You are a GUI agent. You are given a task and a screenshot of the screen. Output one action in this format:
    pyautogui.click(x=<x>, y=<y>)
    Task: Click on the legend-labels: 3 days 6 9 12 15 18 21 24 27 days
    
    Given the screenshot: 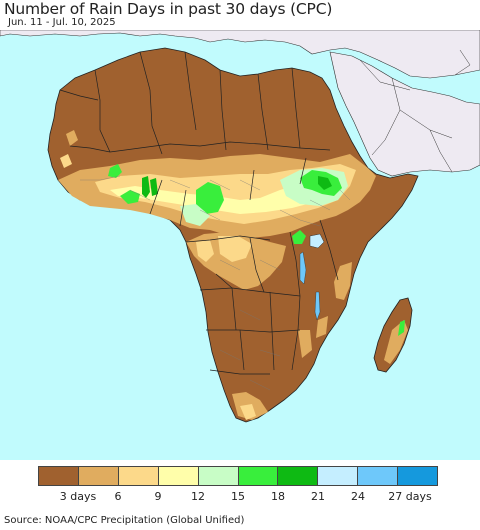 What is the action you would take?
    pyautogui.click(x=240, y=497)
    